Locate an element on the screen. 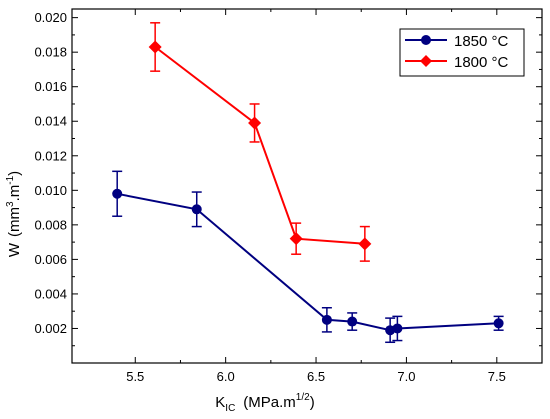  y-tick-label: 0.020 is located at coordinates (50, 17).